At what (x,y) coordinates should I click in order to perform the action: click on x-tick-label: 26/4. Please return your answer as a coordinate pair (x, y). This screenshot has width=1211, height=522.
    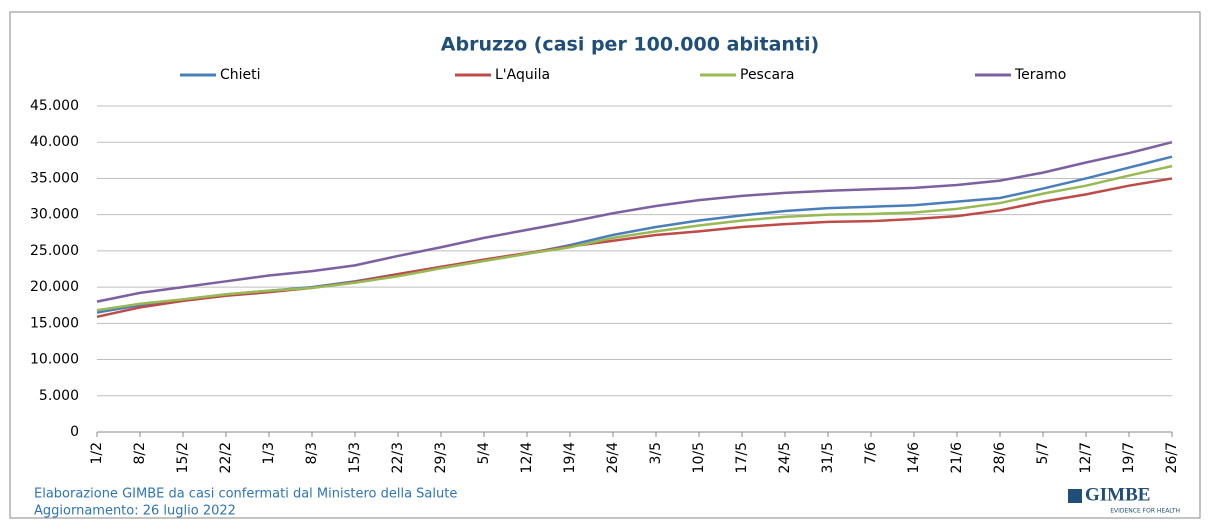
    Looking at the image, I should click on (613, 458).